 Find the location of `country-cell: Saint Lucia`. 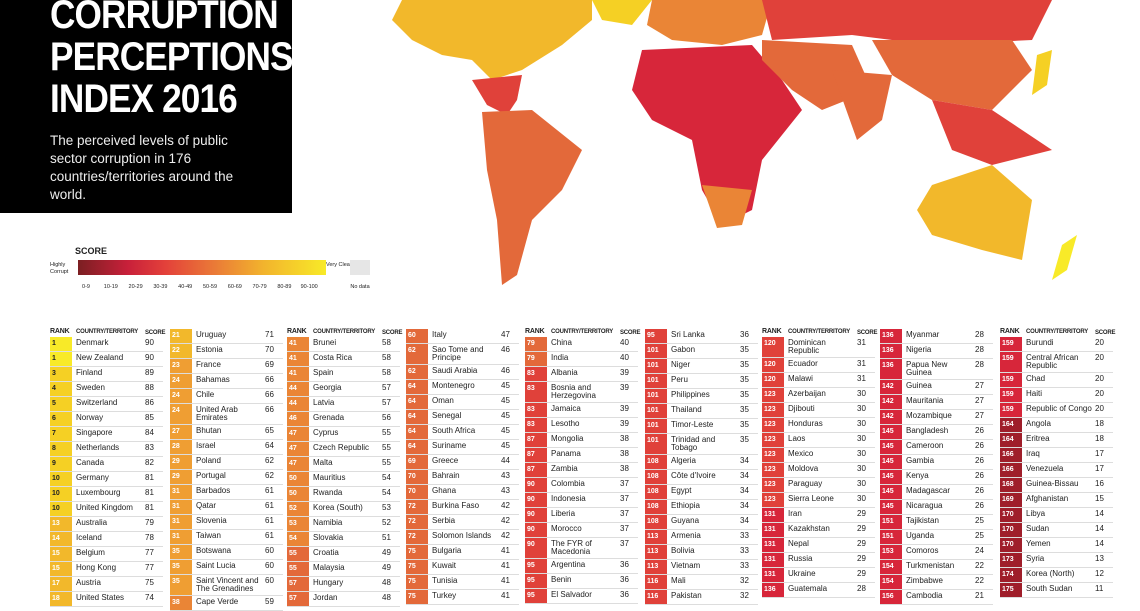

country-cell: Saint Lucia is located at coordinates (216, 565).